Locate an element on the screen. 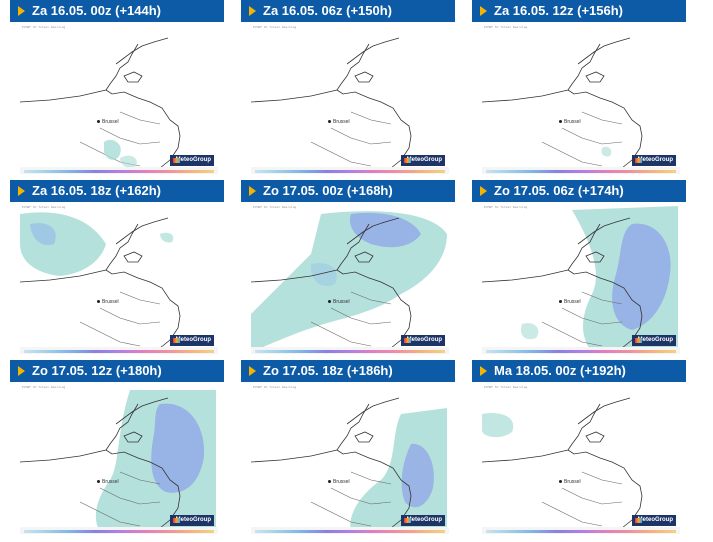 This screenshot has height=542, width=713. panel-title: Zo 17.05. 18z (+186h) is located at coordinates (328, 370).